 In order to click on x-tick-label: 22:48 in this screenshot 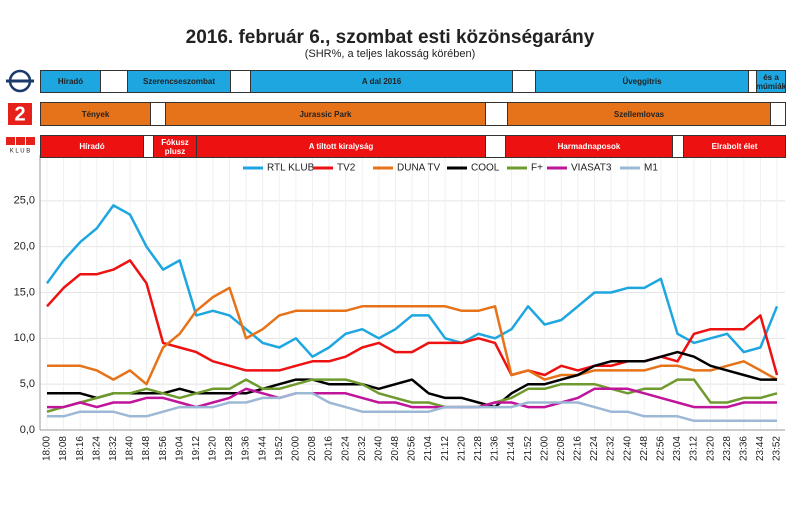, I will do `click(644, 448)`.